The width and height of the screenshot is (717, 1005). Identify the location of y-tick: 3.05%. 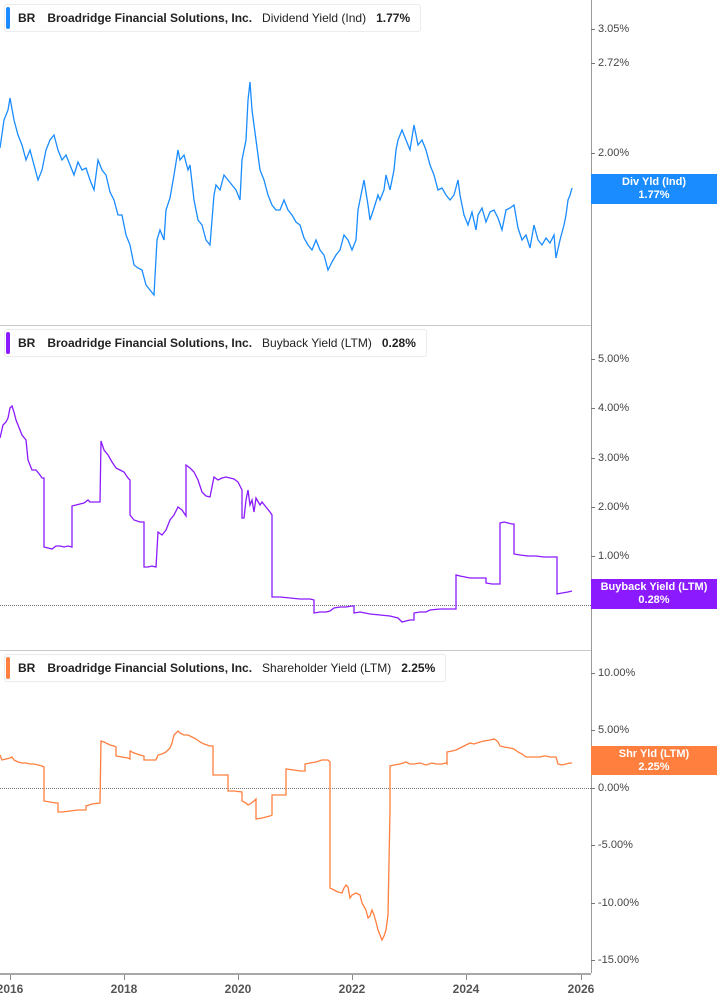
(614, 29).